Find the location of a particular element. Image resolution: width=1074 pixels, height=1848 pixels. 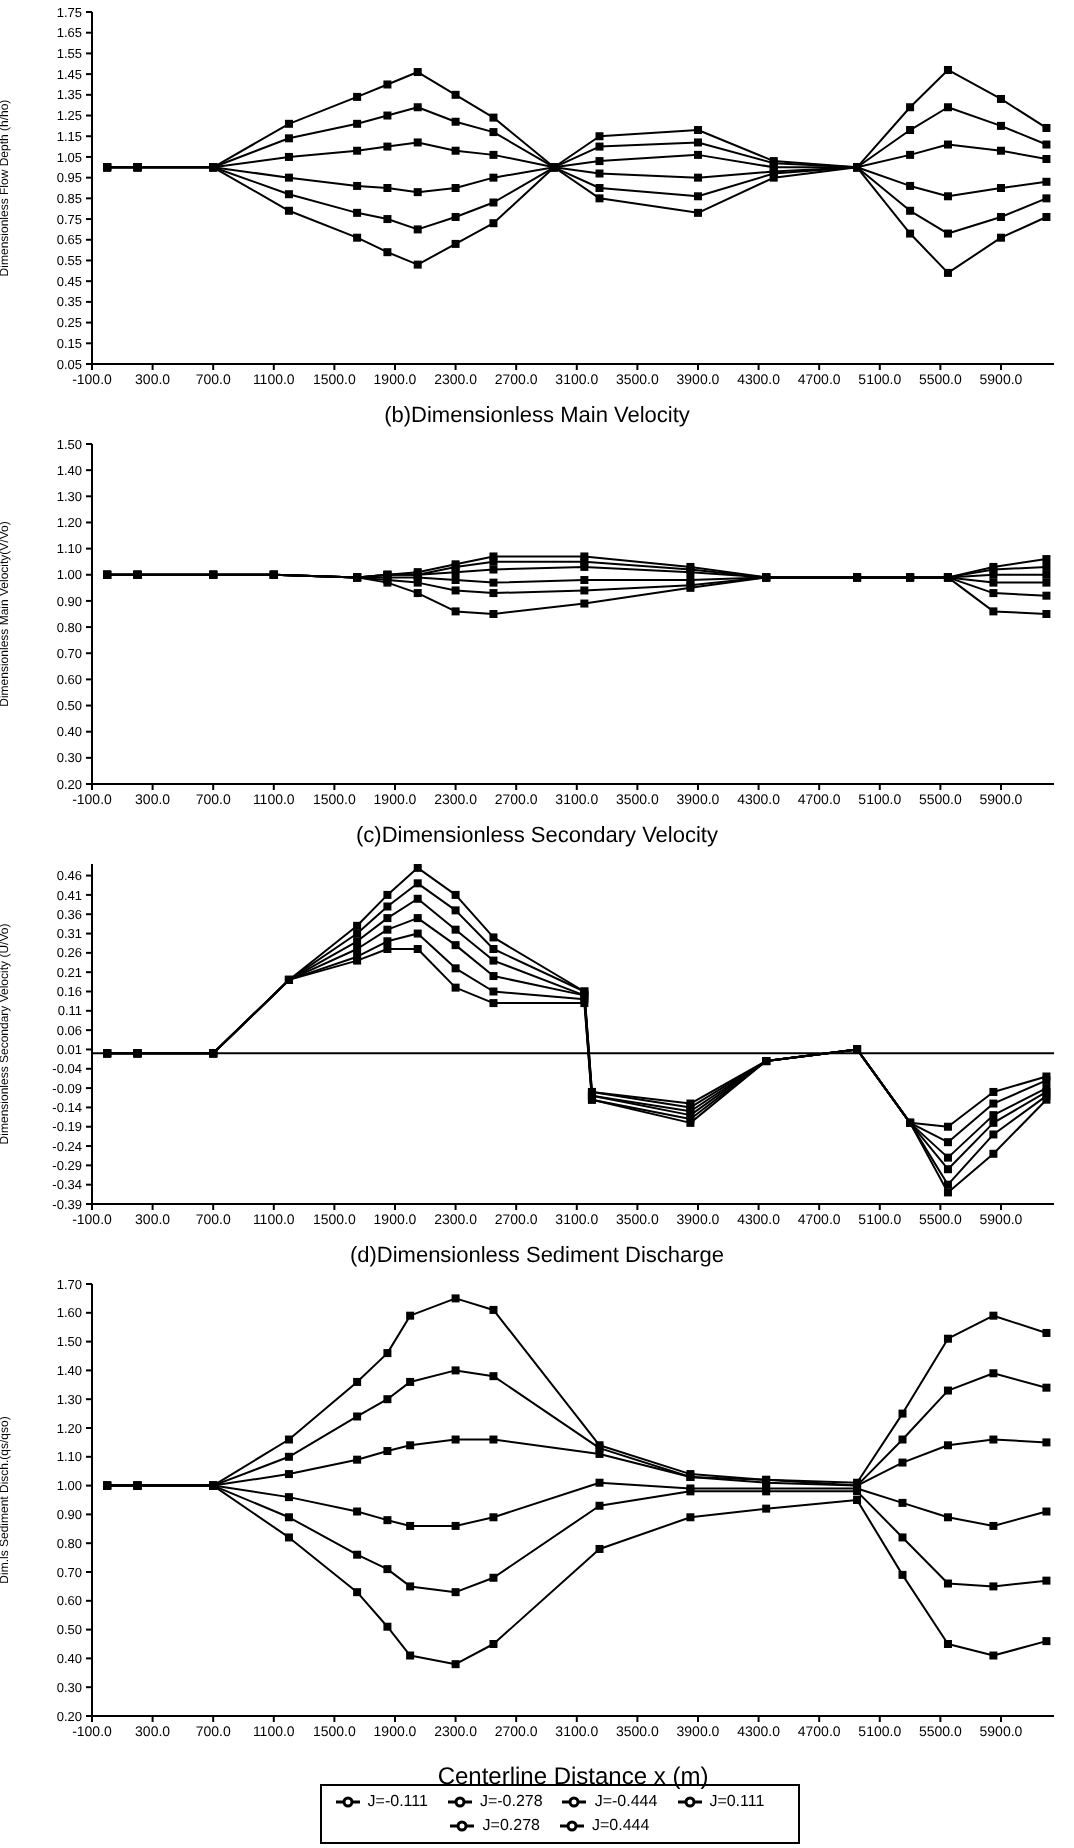

legend-label: J=-0.111 is located at coordinates (397, 1801).